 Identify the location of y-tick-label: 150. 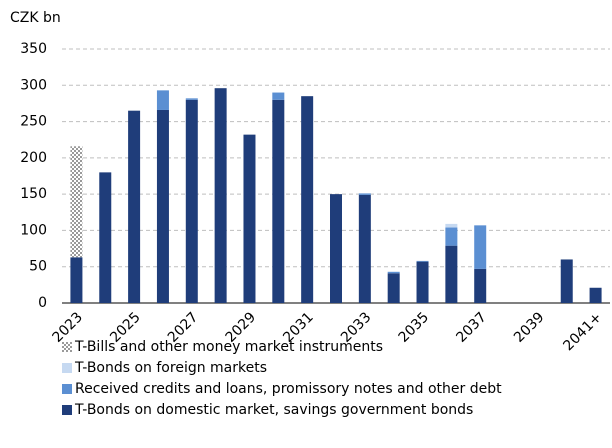
(33, 194).